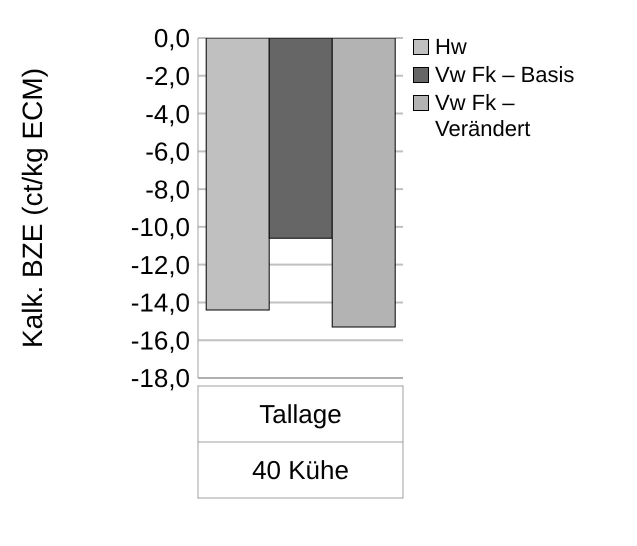 This screenshot has height=546, width=637. I want to click on y-tick-label: -12,0, so click(160, 265).